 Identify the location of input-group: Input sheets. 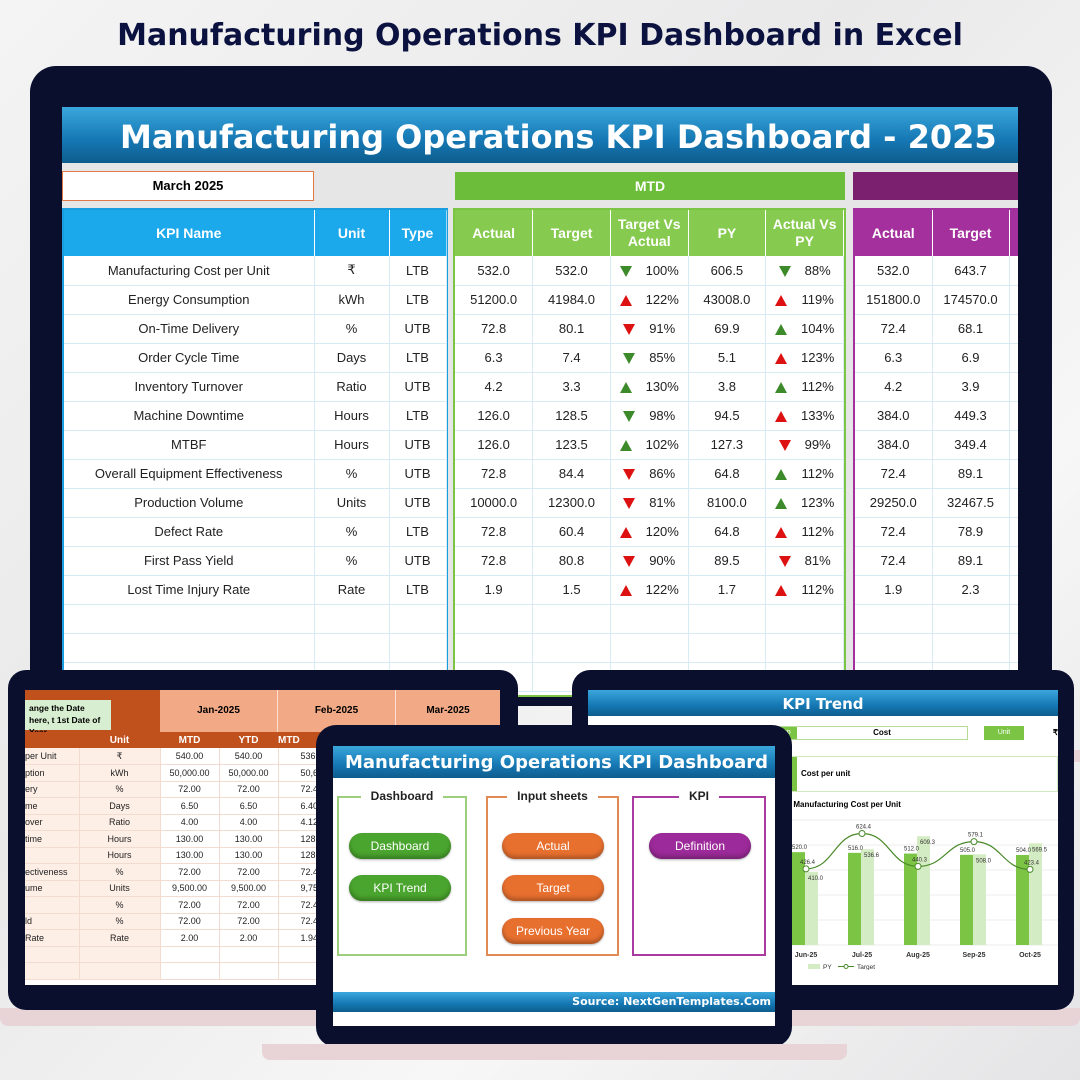
(552, 872).